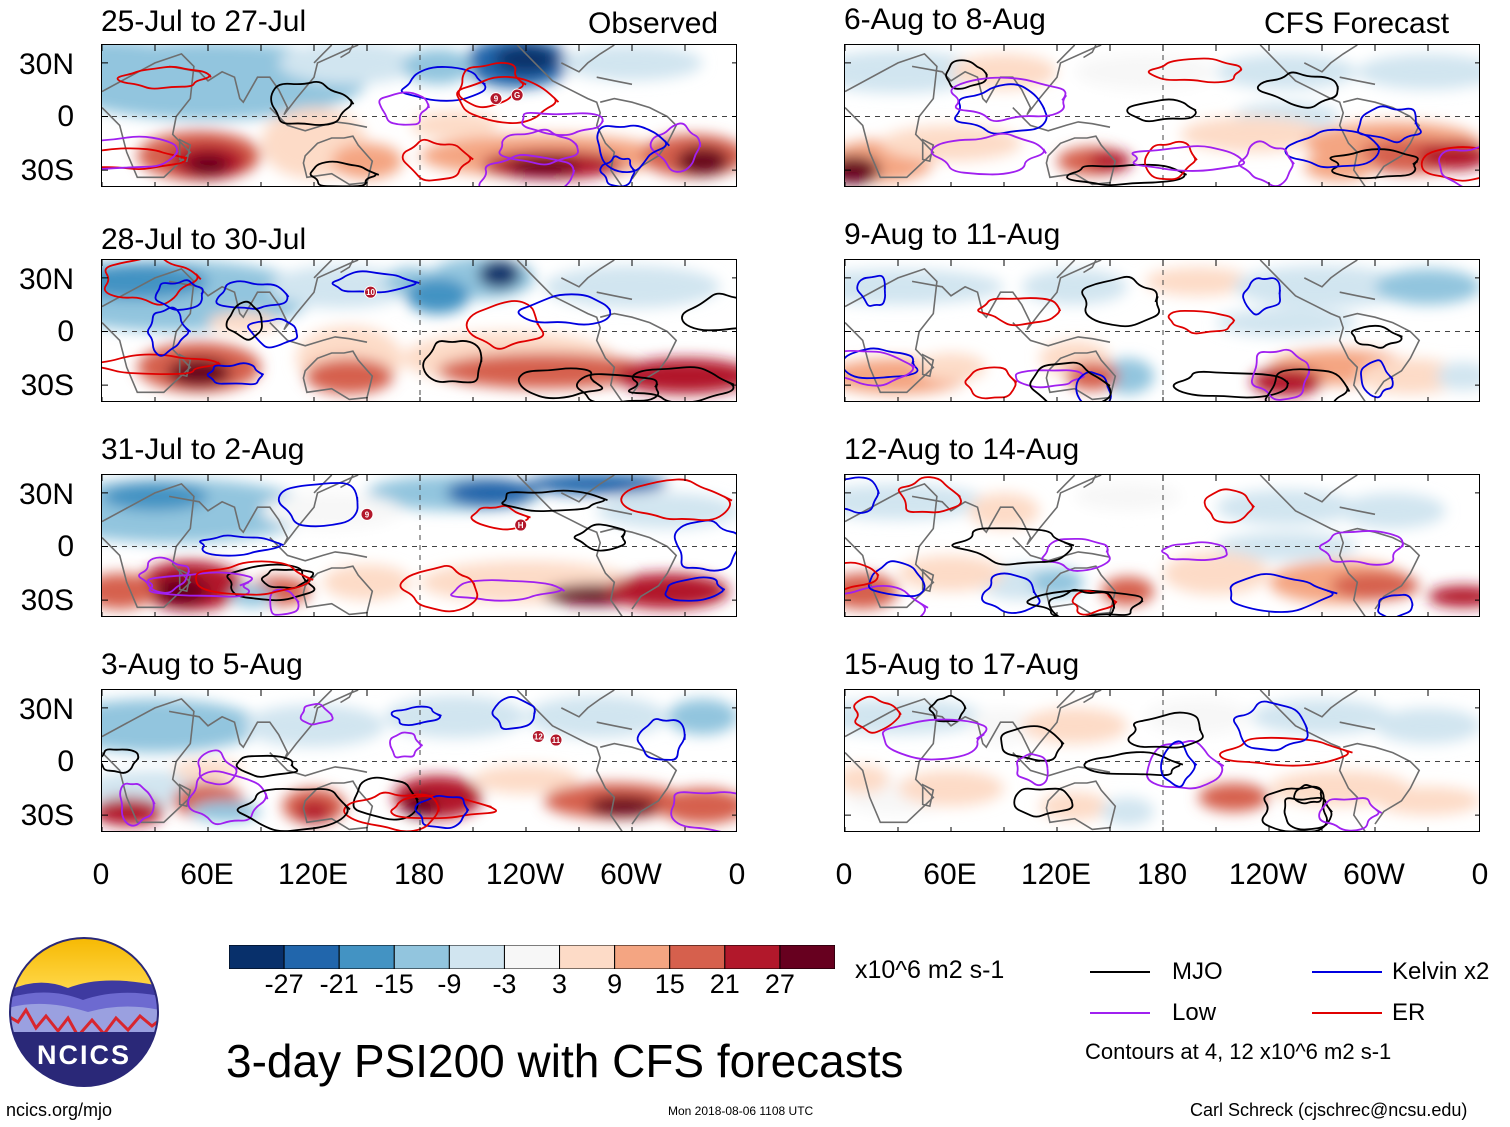 Image resolution: width=1510 pixels, height=1127 pixels. What do you see at coordinates (370, 292) in the screenshot?
I see `storm-marker-label: 10` at bounding box center [370, 292].